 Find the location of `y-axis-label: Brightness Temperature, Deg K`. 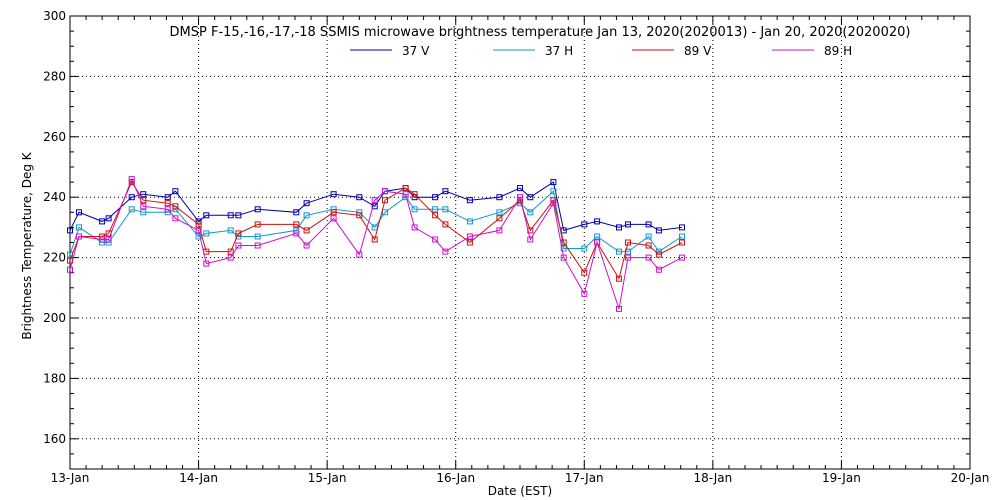

y-axis-label: Brightness Temperature, Deg K is located at coordinates (27, 245).